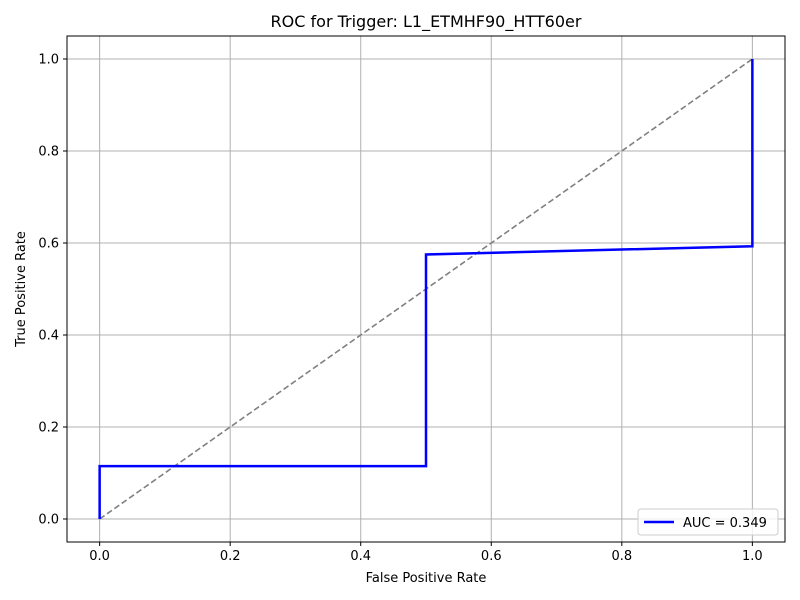 The image size is (800, 600). What do you see at coordinates (426, 578) in the screenshot?
I see `x-axis-label: False Positive Rate` at bounding box center [426, 578].